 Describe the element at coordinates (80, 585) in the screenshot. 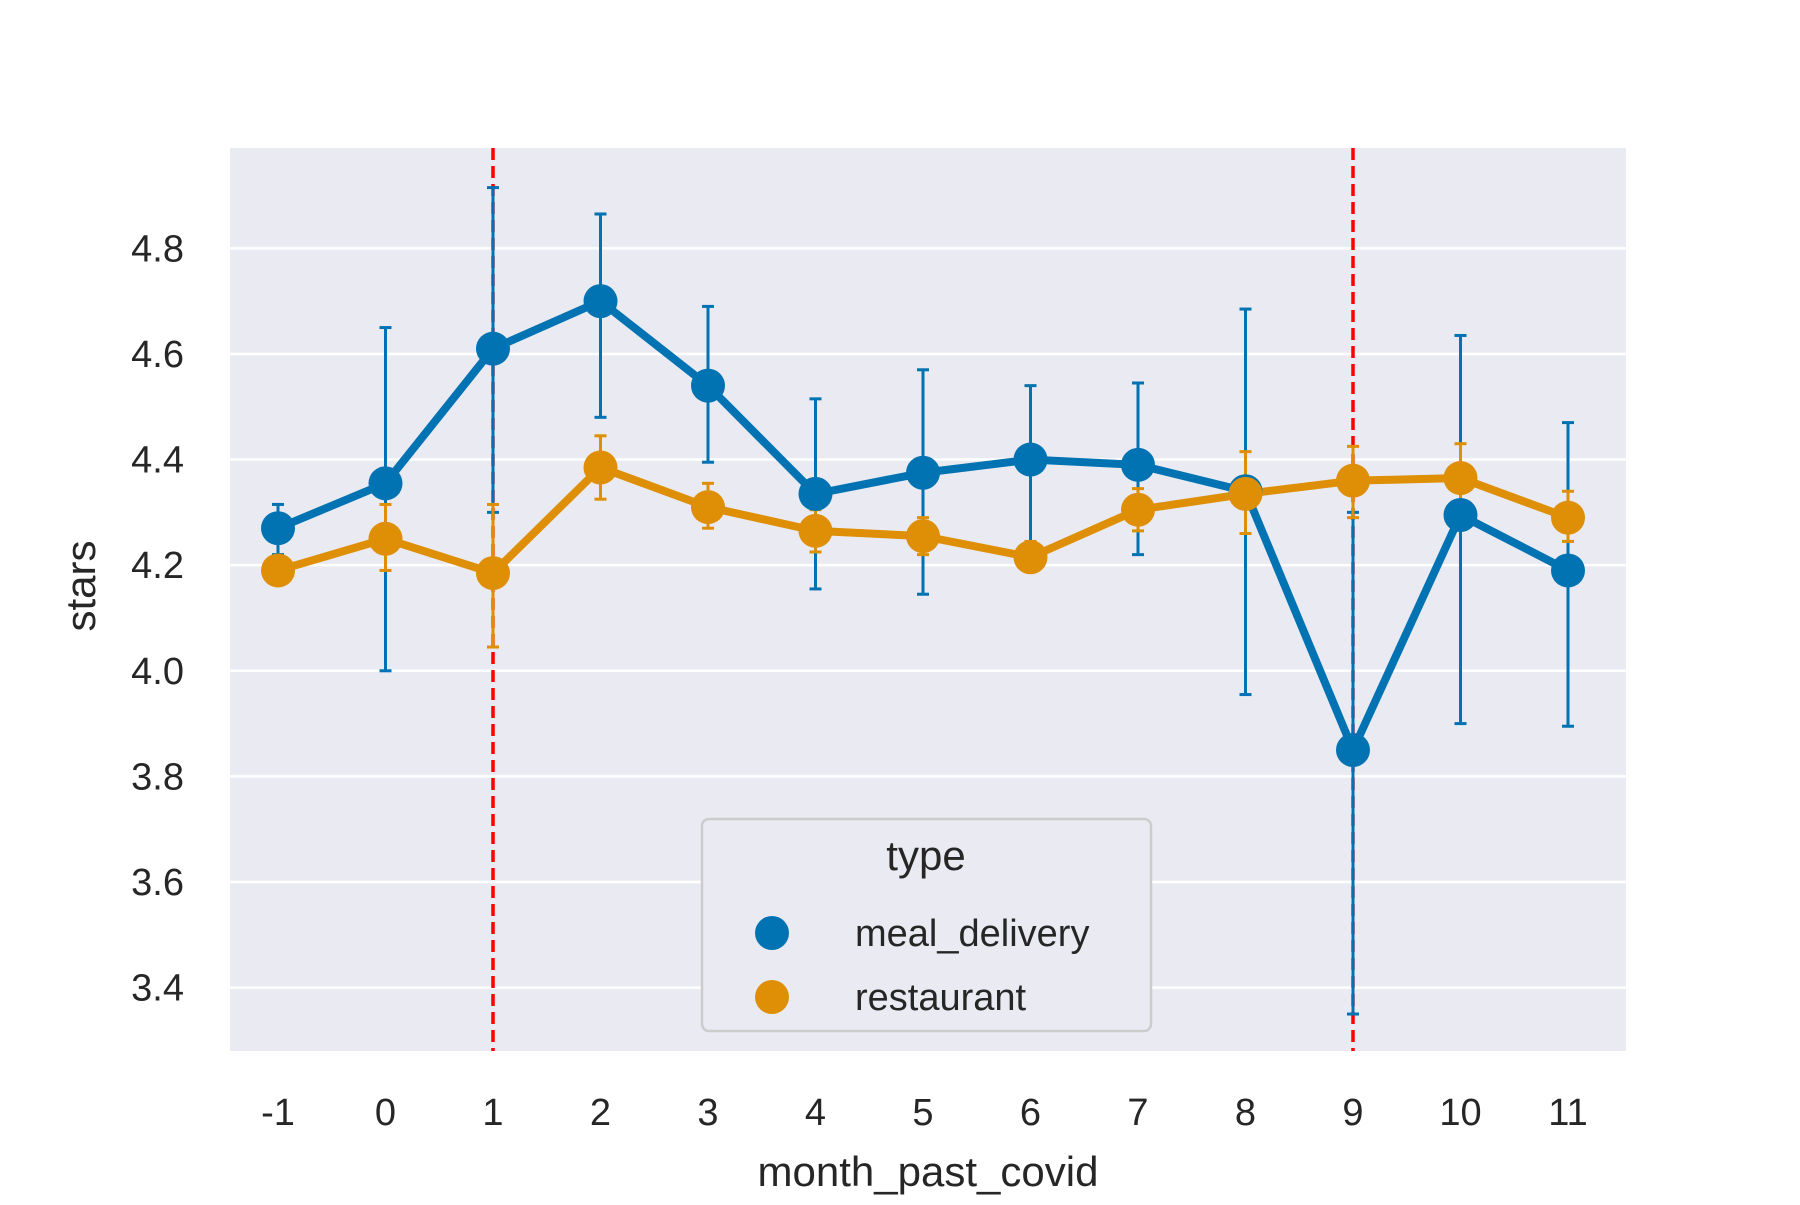

I see `y-axis-label: stars` at that location.